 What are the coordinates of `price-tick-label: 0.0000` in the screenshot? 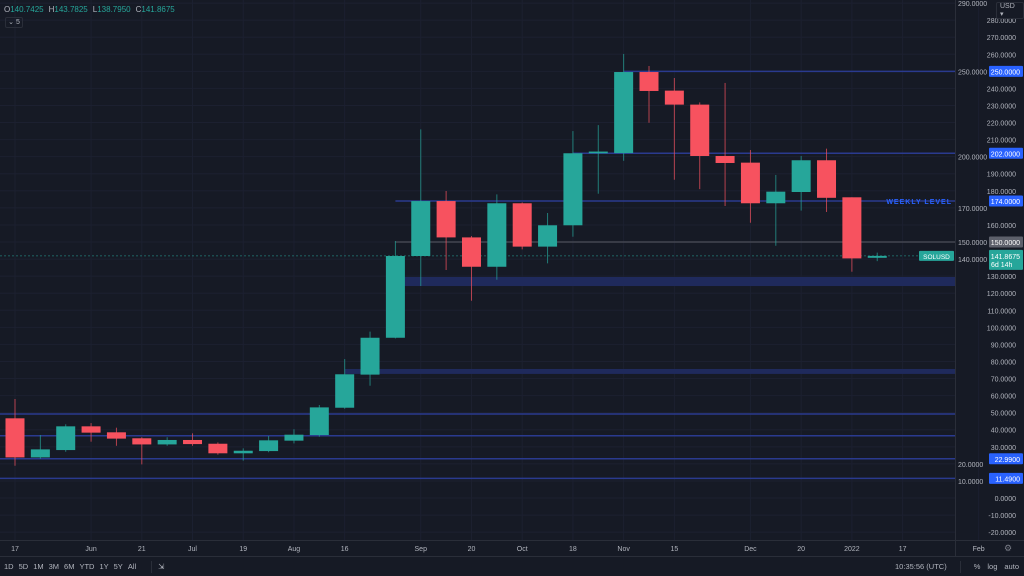 It's located at (1006, 499).